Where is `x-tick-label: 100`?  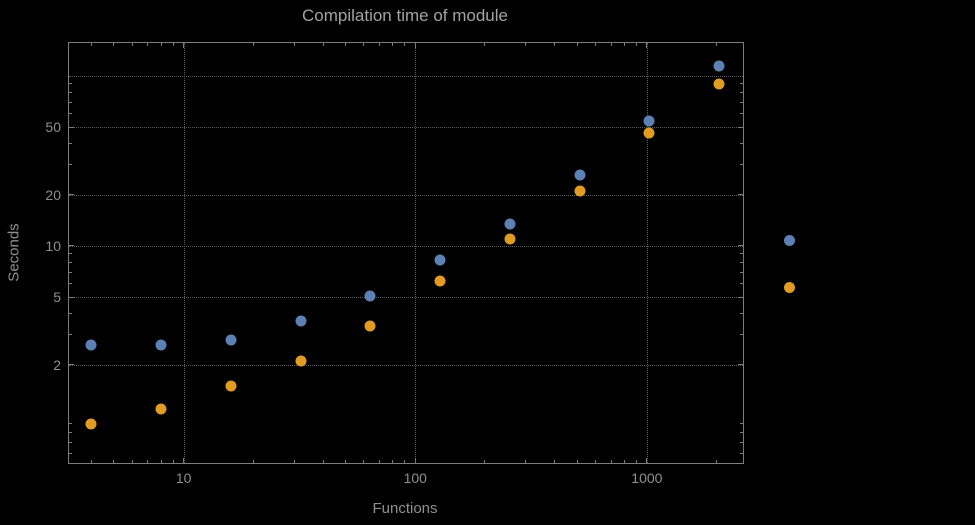 x-tick-label: 100 is located at coordinates (415, 478).